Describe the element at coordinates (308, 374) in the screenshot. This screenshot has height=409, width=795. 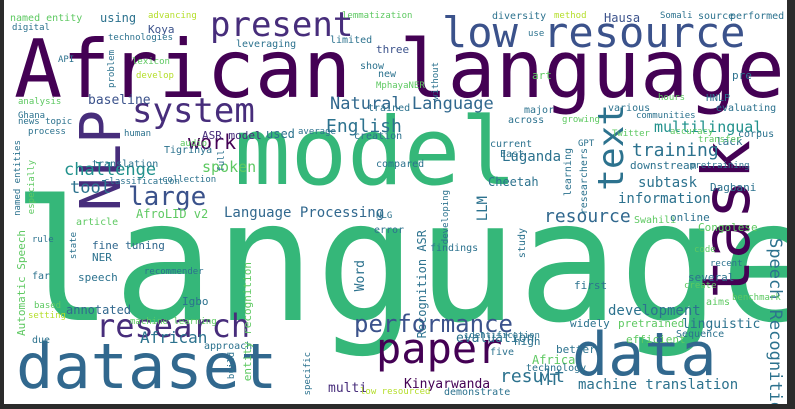
I see `word-specific: specific` at that location.